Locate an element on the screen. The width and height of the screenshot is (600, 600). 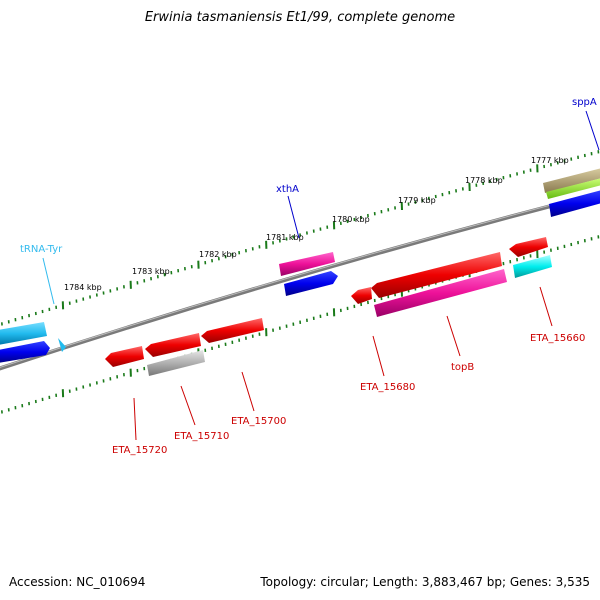
leader-topB is located at coordinates (453, 336).